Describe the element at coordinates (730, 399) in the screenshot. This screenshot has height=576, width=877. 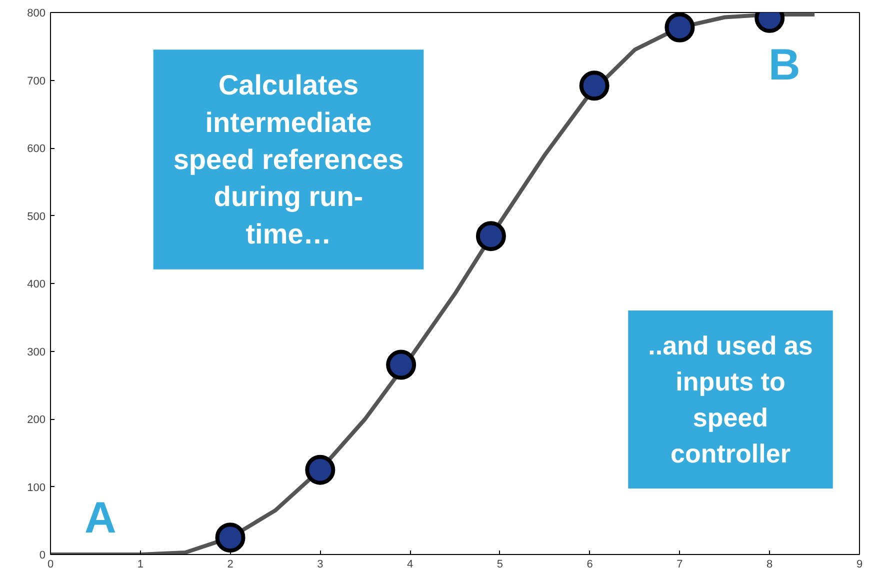
I see `annotation: ..and used as inputs to speed controller` at that location.